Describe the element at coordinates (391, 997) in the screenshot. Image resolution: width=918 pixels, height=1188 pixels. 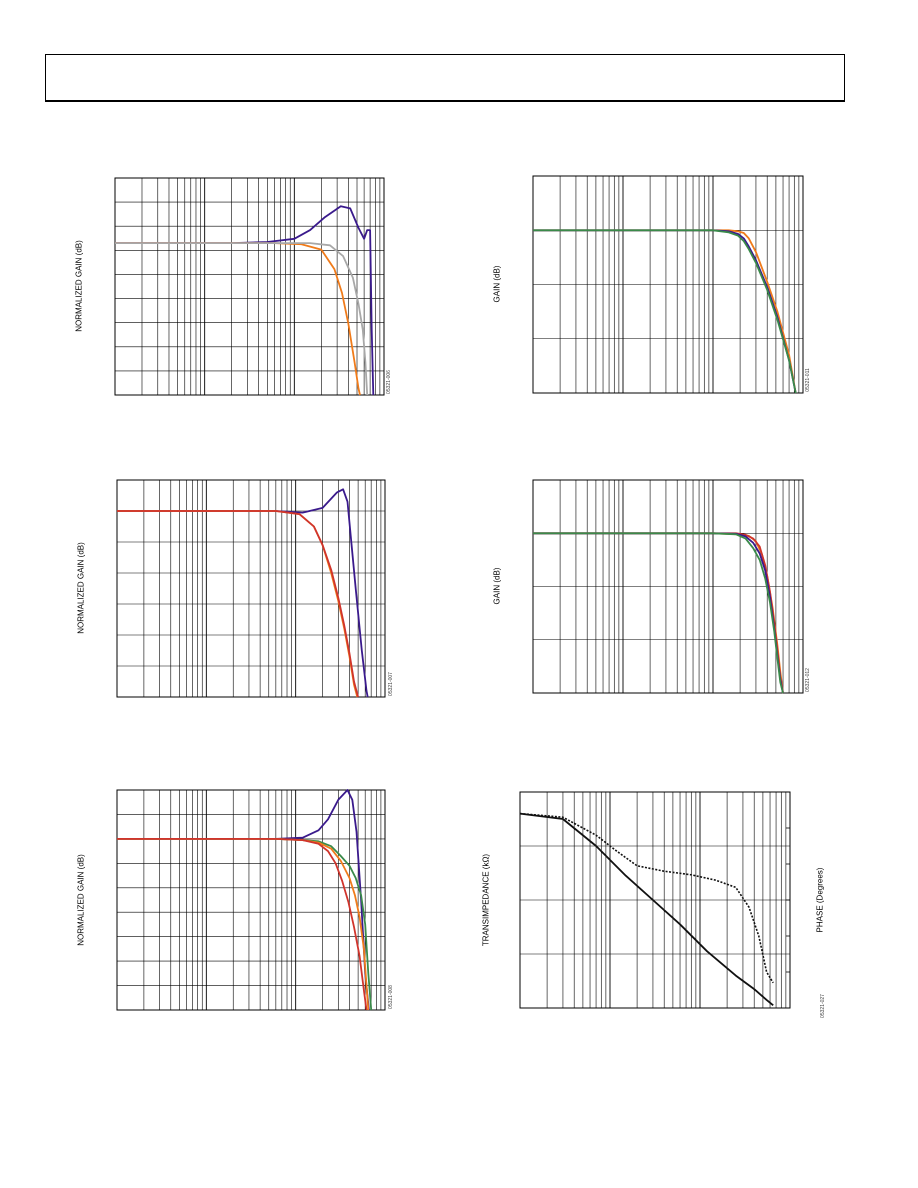
I see `figure-number-5: 05321-008` at that location.